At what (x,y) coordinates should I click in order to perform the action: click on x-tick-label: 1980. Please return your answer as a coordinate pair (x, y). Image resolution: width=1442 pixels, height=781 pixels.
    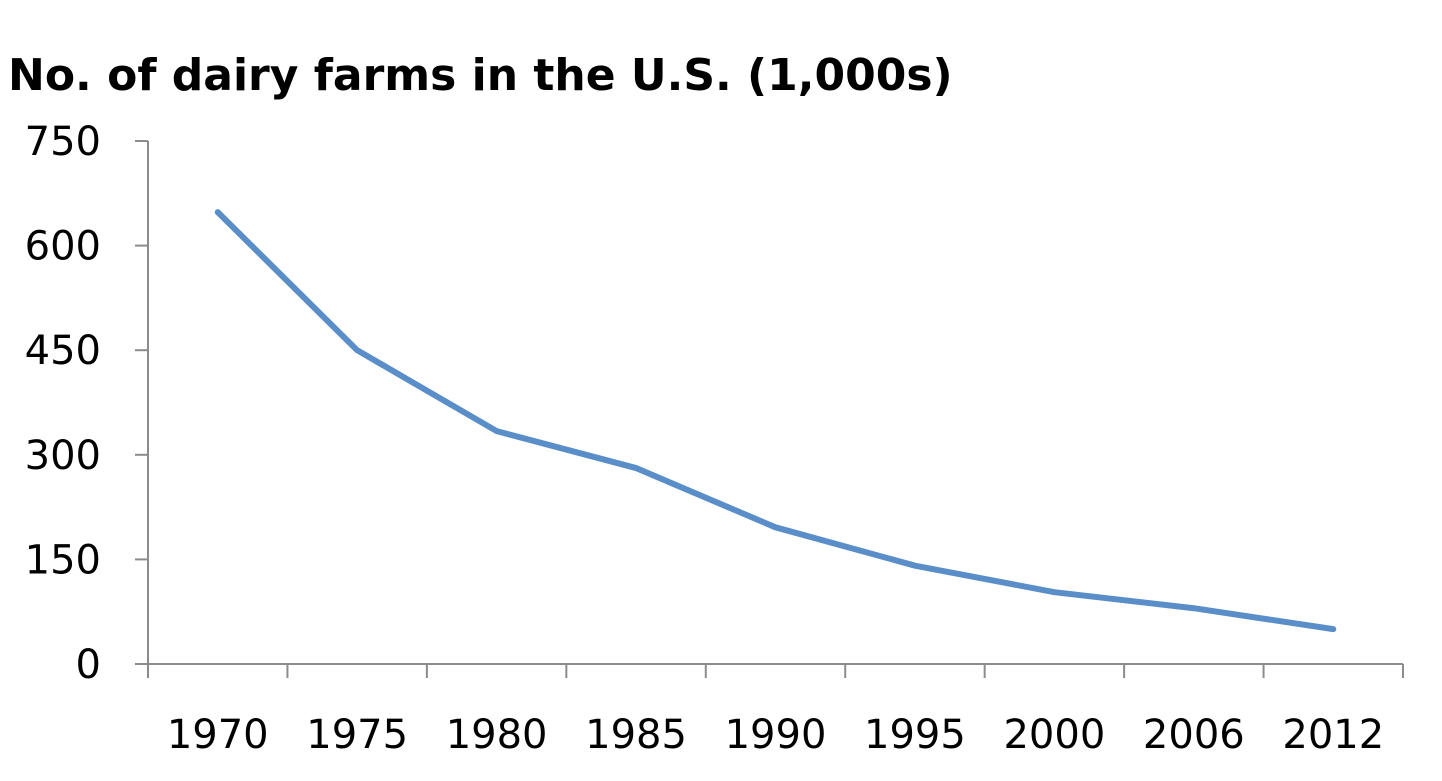
    Looking at the image, I should click on (497, 735).